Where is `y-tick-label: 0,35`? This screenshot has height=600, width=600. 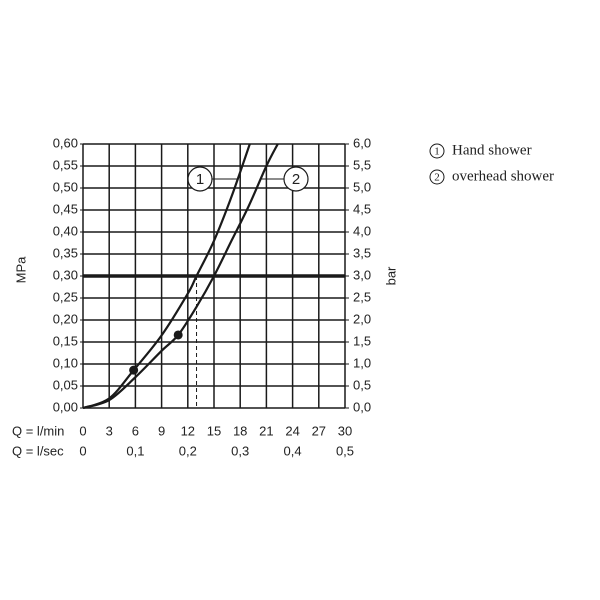 y-tick-label: 0,35 is located at coordinates (65, 252).